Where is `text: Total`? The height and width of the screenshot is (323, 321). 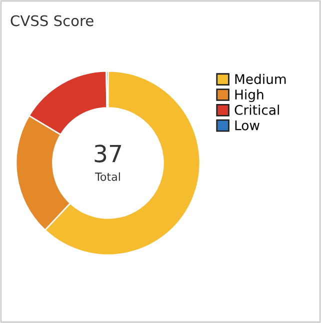 text: Total is located at coordinates (107, 176).